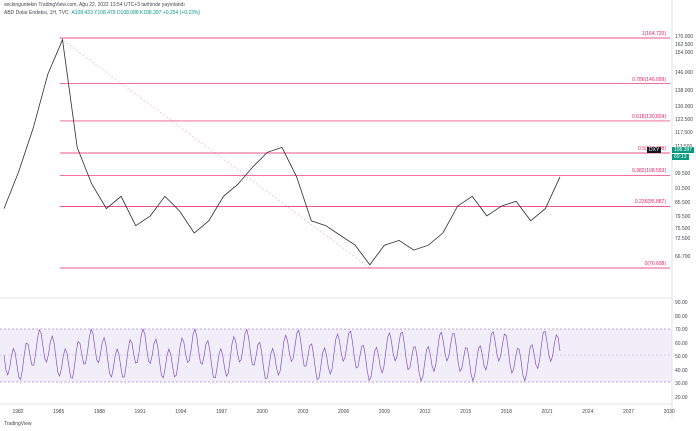 This screenshot has height=431, width=696. What do you see at coordinates (649, 116) in the screenshot?
I see `fib-level-label: 0.618(130.824)` at bounding box center [649, 116].